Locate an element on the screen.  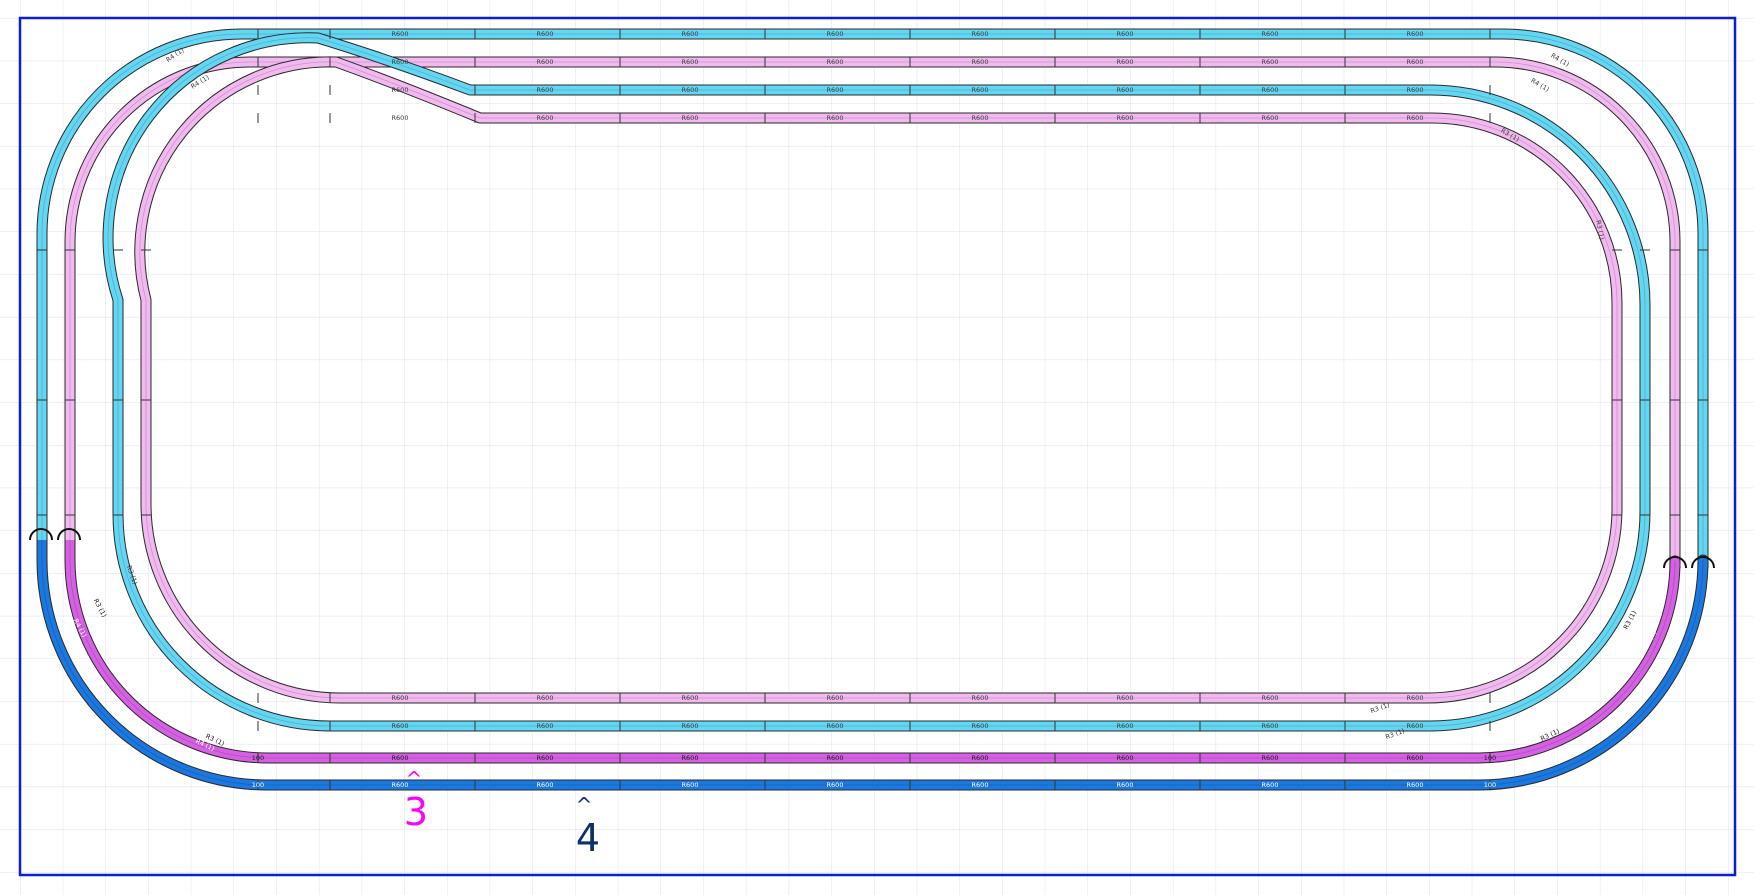
bumper-left-outer is located at coordinates (41, 534).